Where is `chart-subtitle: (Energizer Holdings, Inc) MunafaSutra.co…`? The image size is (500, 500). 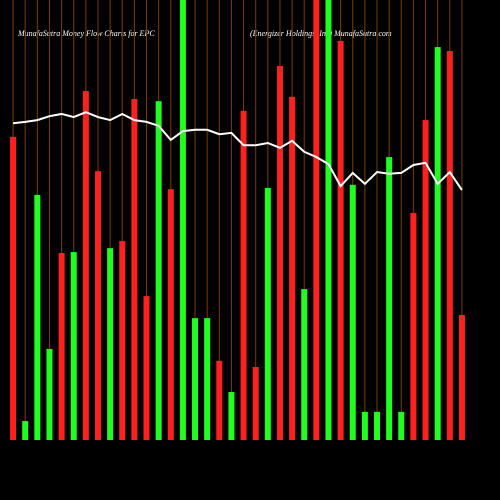
chart-subtitle: (Energizer Holdings, Inc) MunafaSutra.co… is located at coordinates (321, 33).